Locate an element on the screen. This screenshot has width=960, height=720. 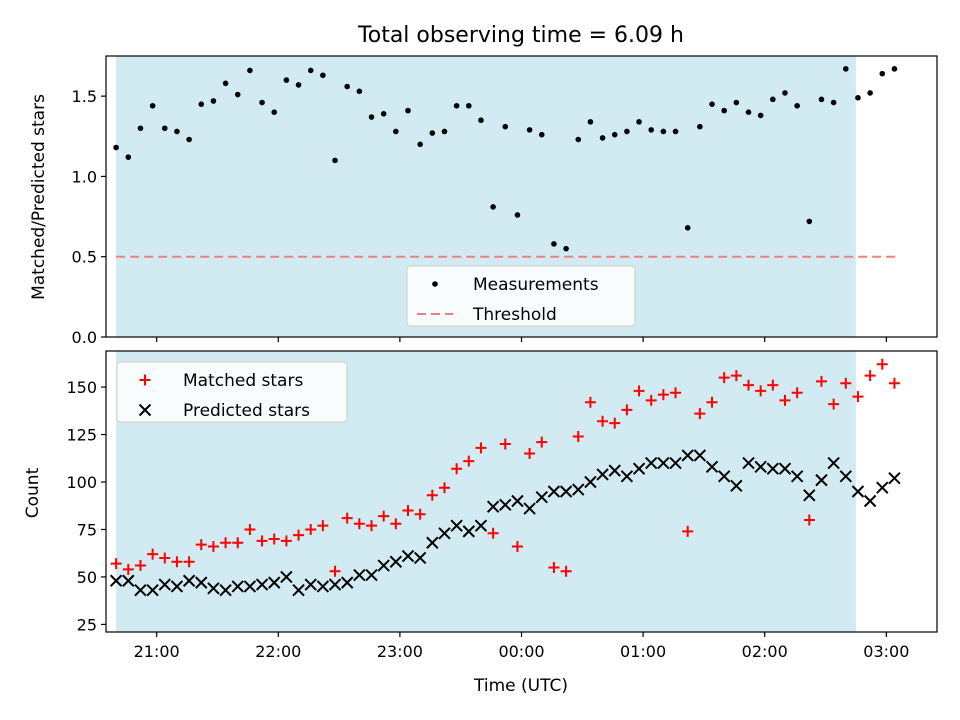
y-tick-label: 1.5 is located at coordinates (84, 96).